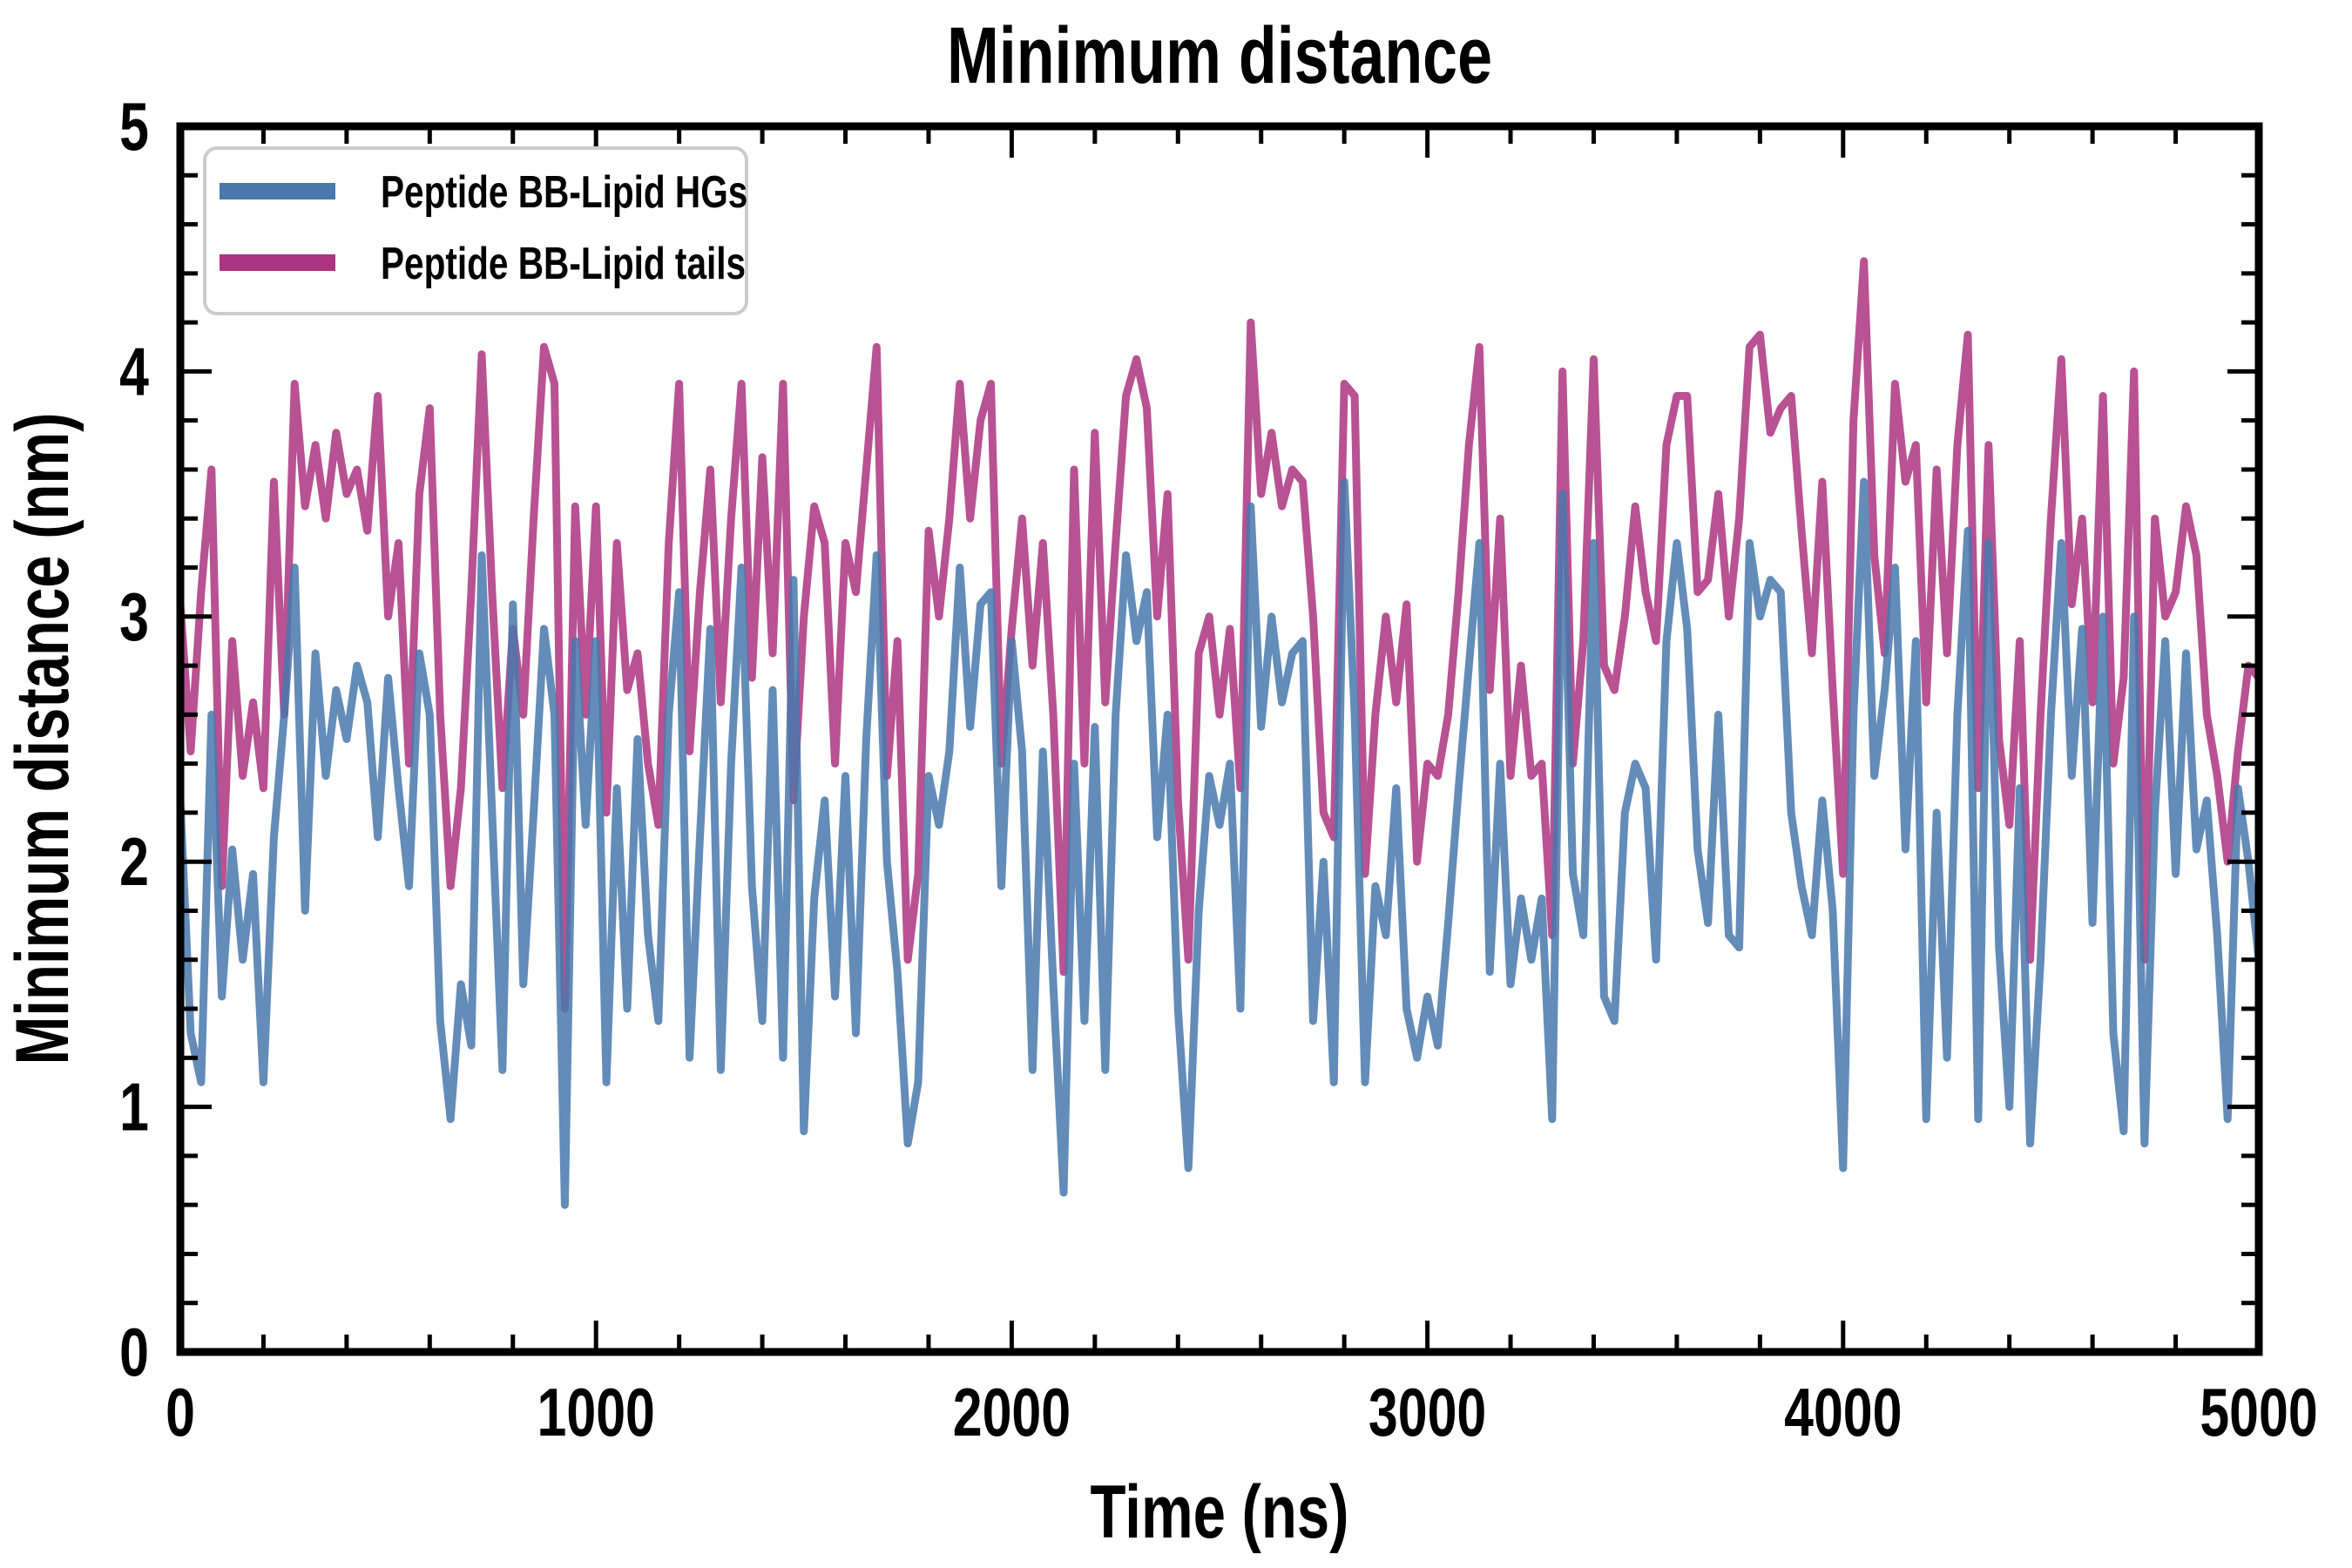 Image resolution: width=2352 pixels, height=1568 pixels. I want to click on legend-box, so click(475, 230).